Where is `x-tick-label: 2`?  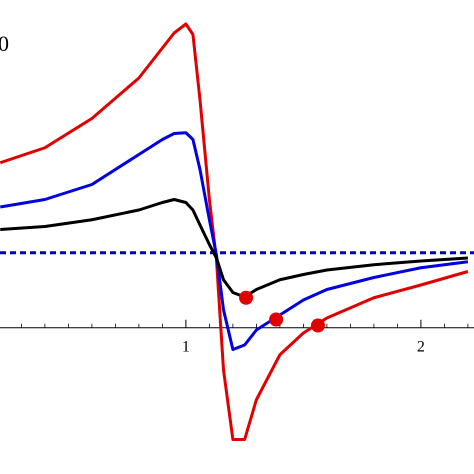
x-tick-label: 2 is located at coordinates (421, 346).